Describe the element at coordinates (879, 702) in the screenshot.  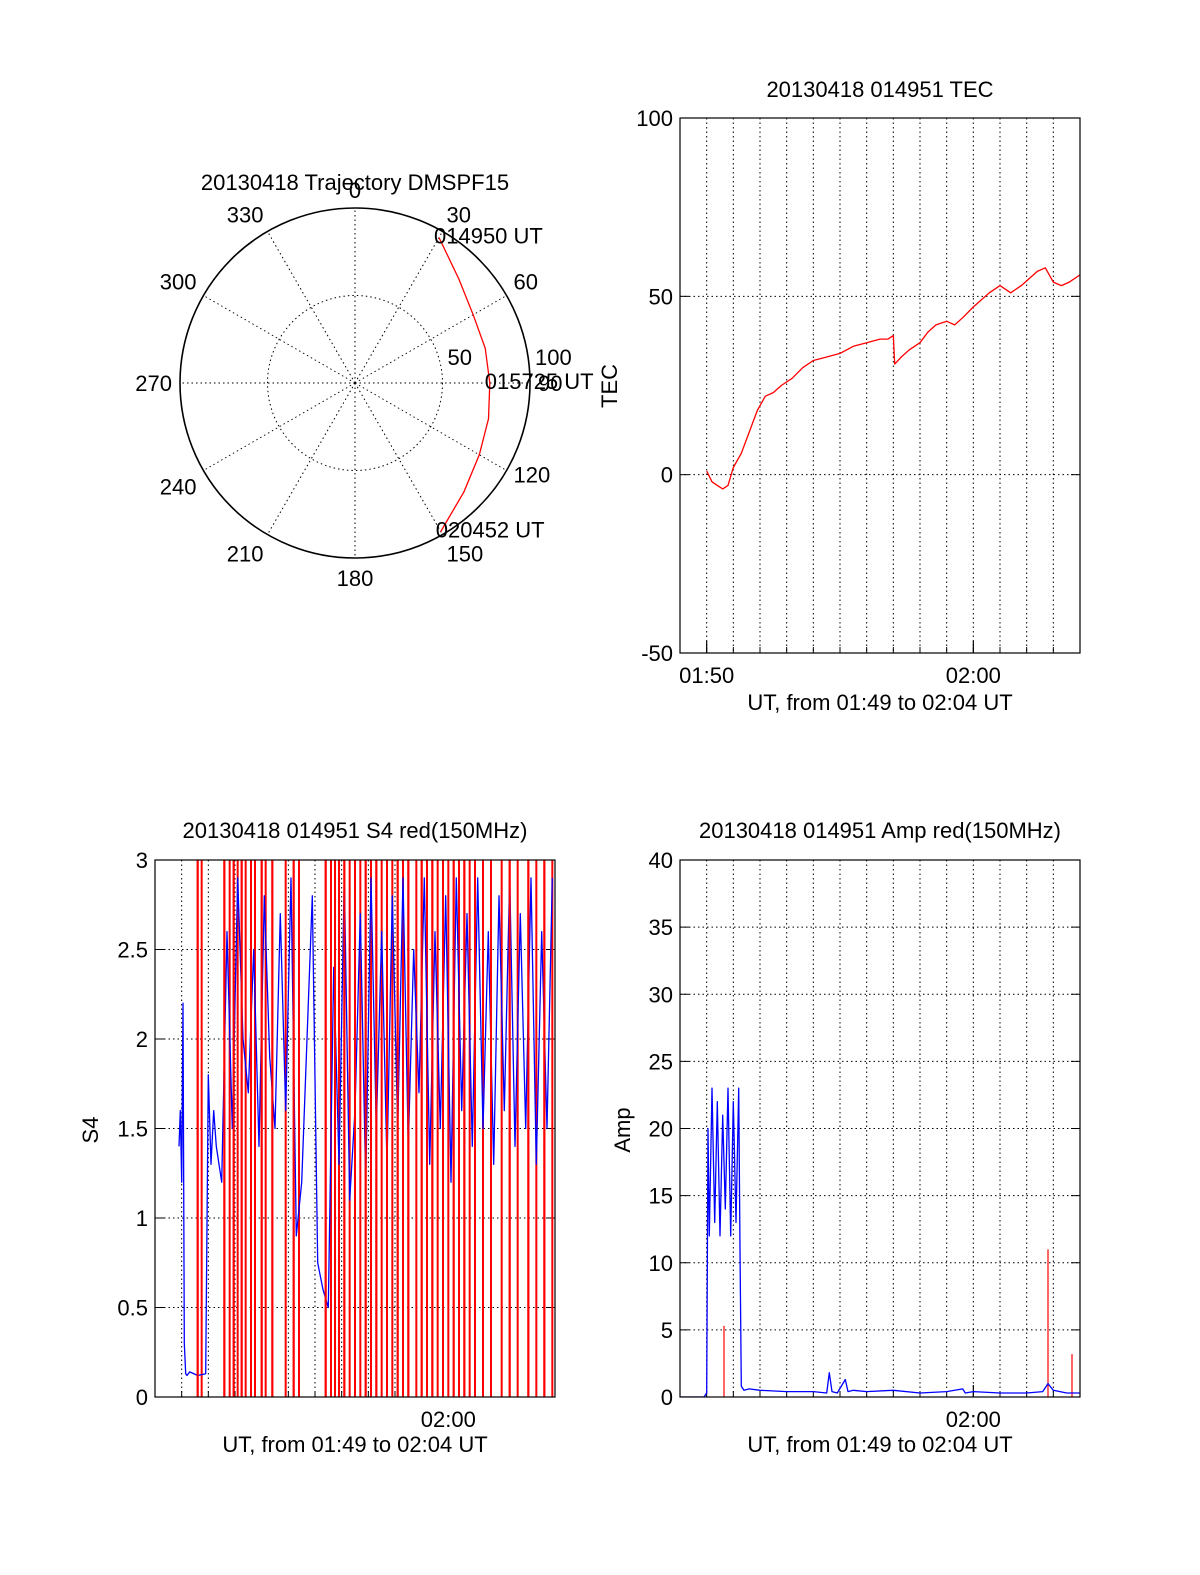
I see `tec-xlabel: UT, from 01:49 to 02:04 UT` at that location.